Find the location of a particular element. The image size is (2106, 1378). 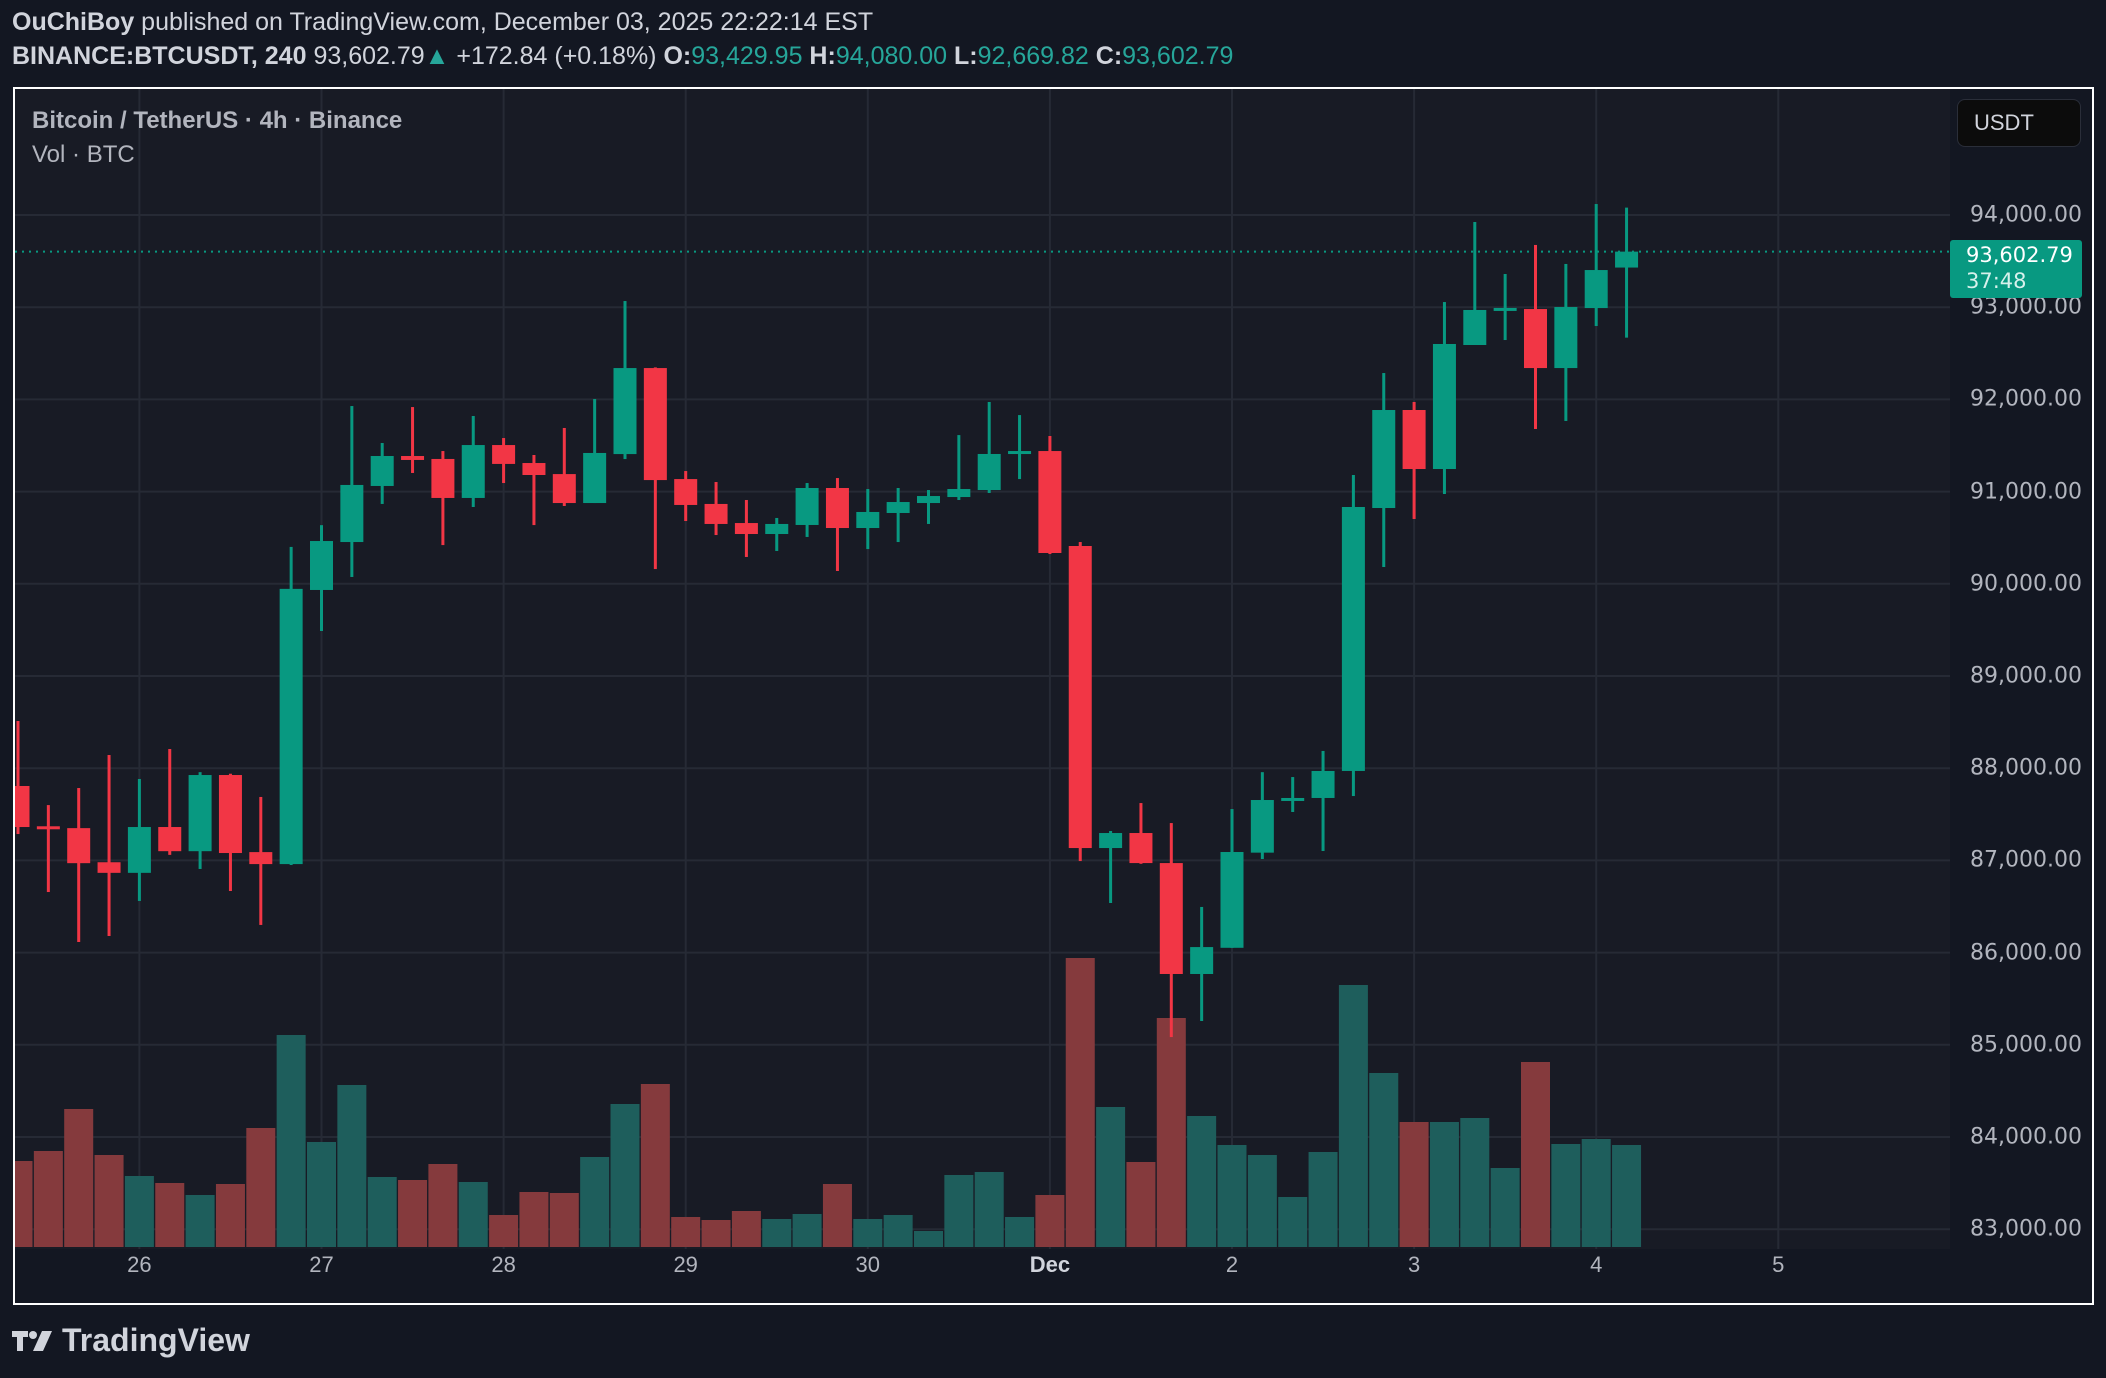

open-label: O: is located at coordinates (677, 56).